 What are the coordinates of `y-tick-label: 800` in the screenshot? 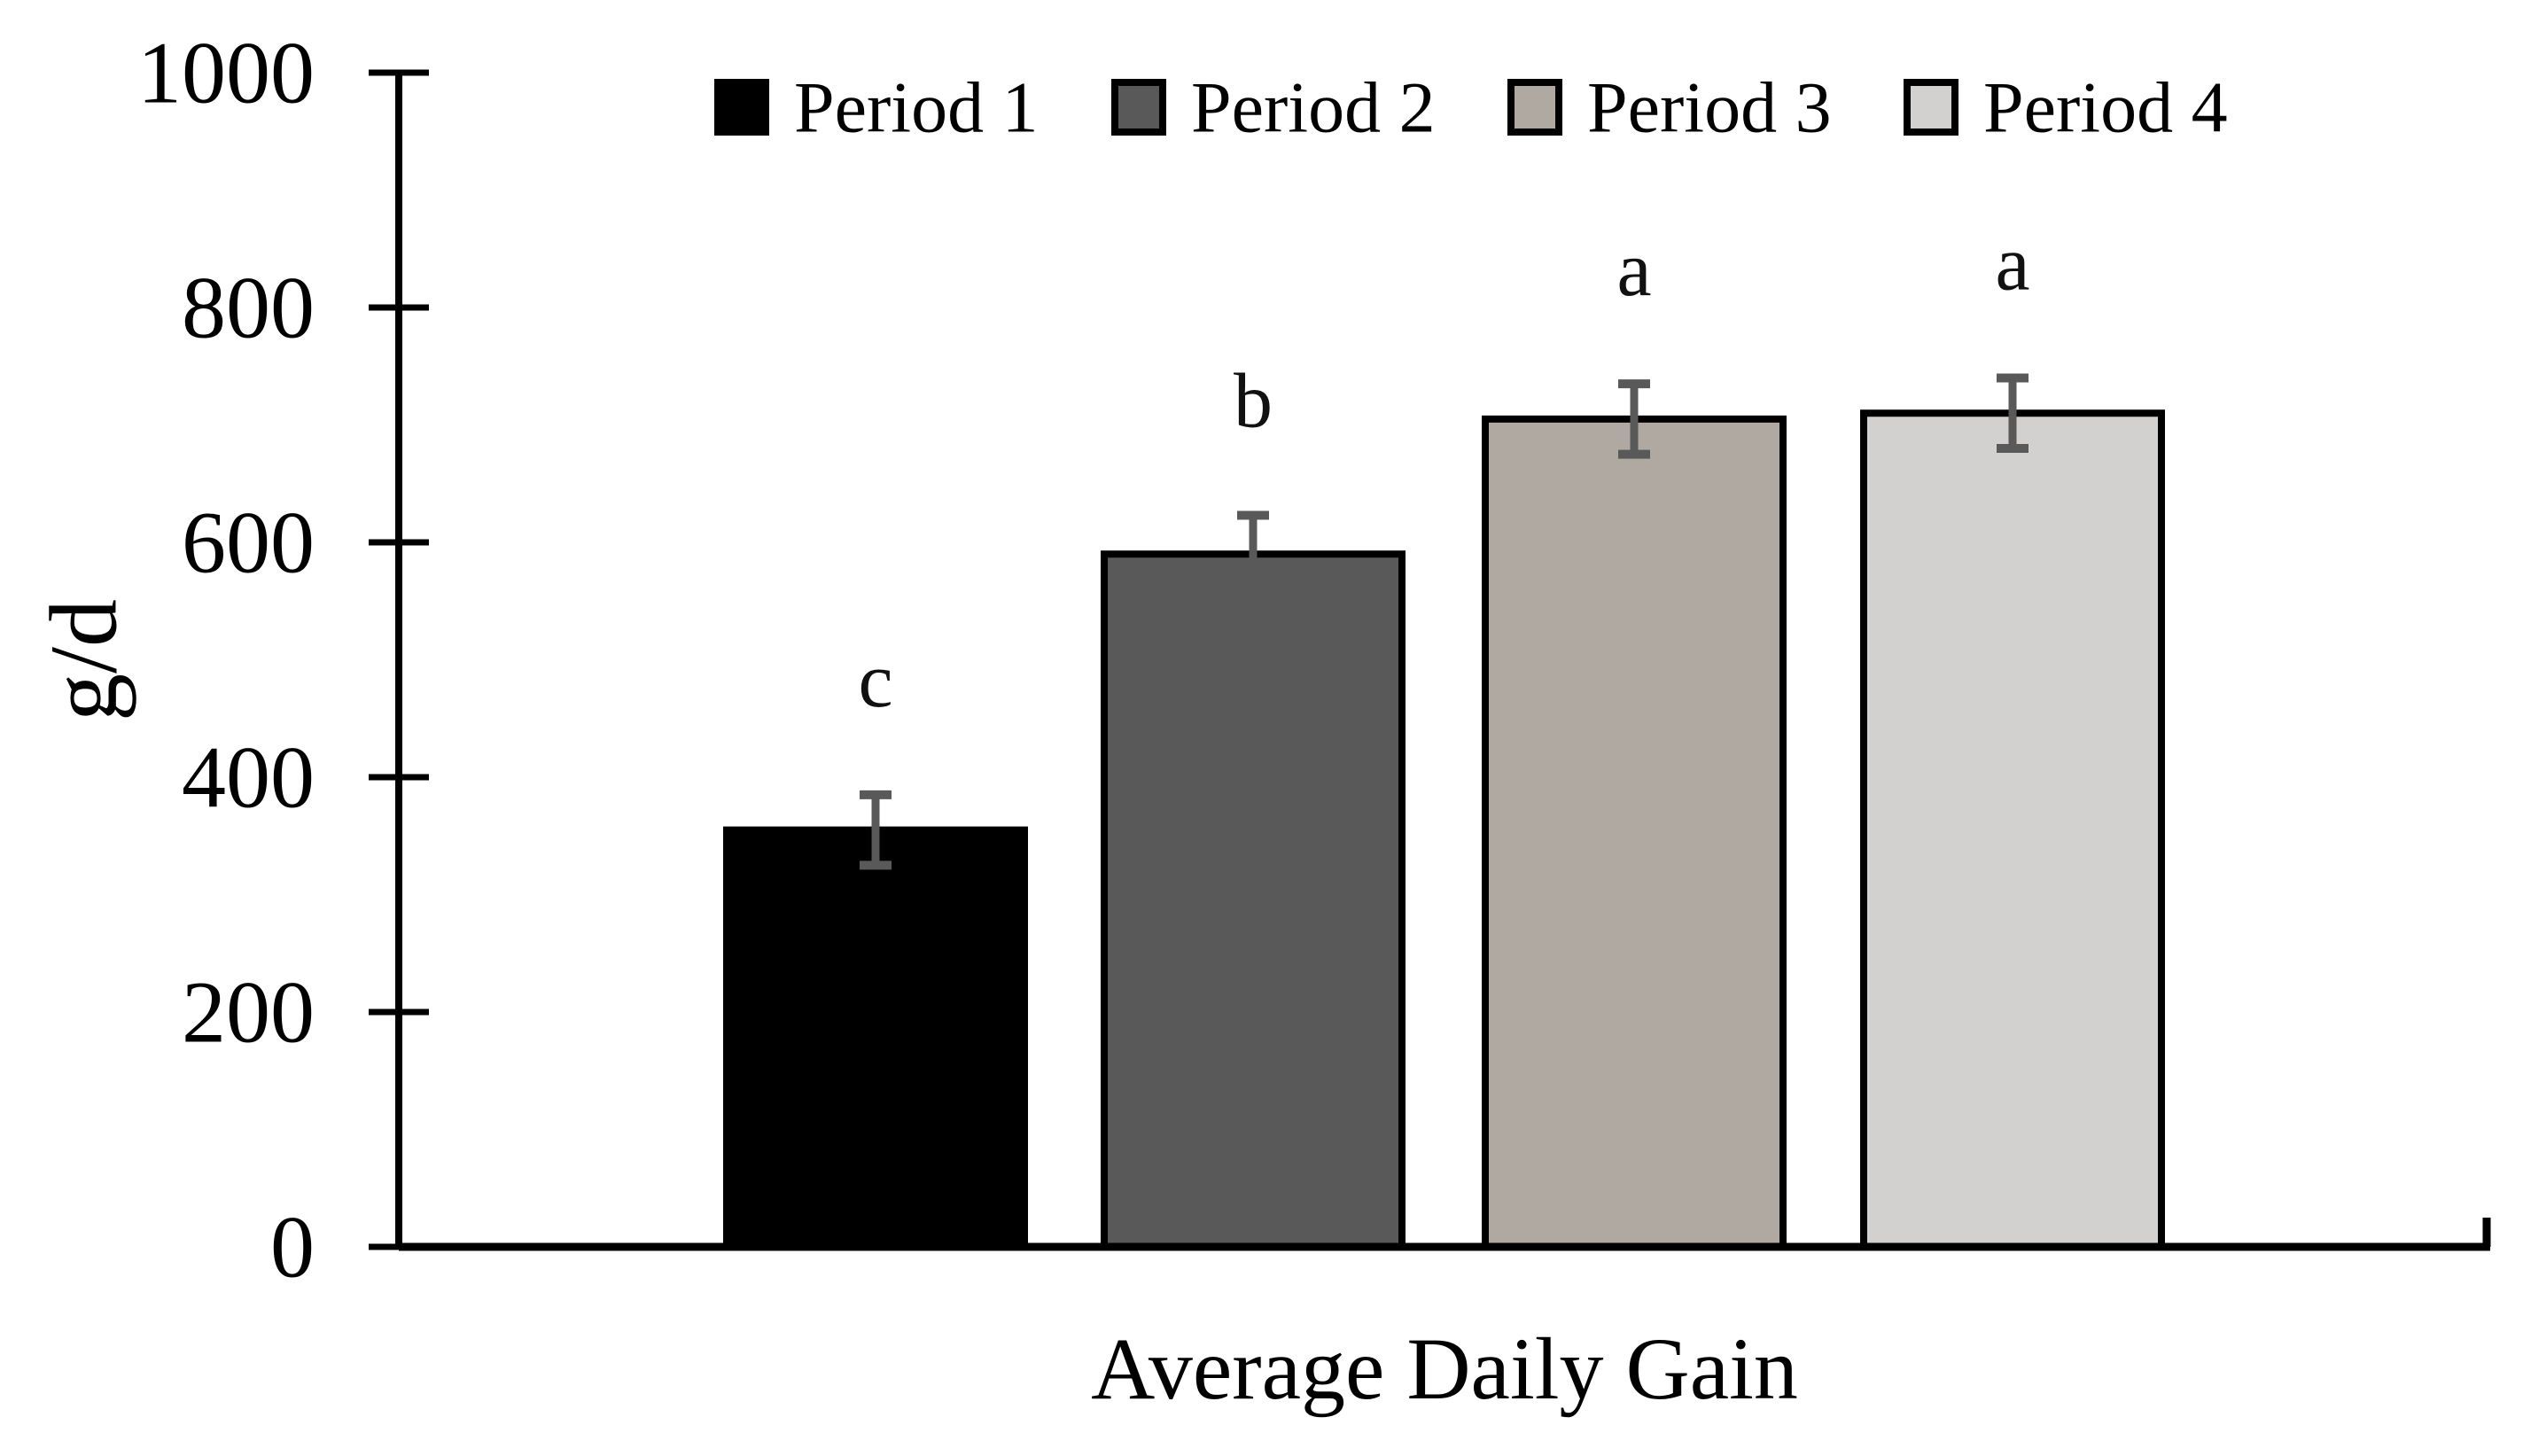 It's located at (248, 308).